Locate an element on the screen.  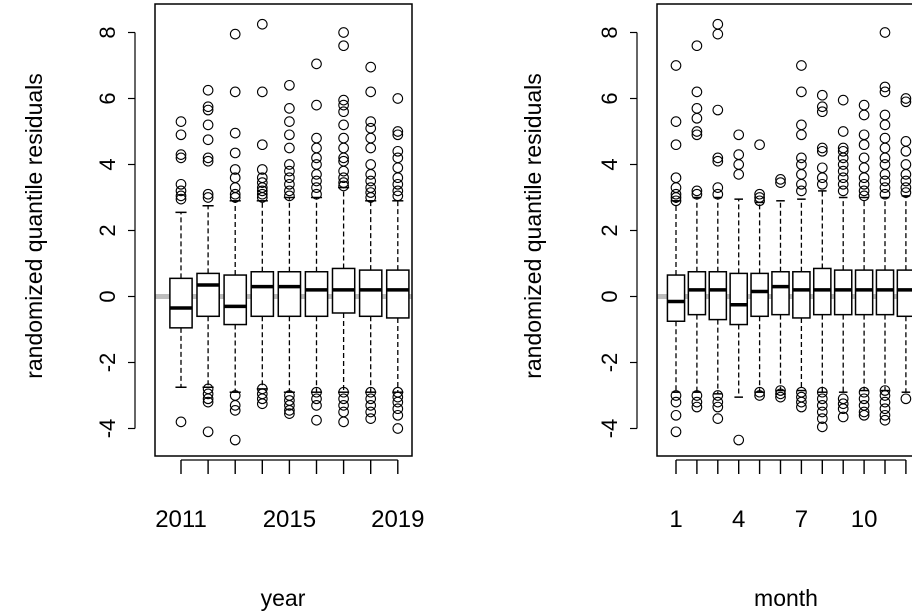
x-tick-label: 10 is located at coordinates (864, 519).